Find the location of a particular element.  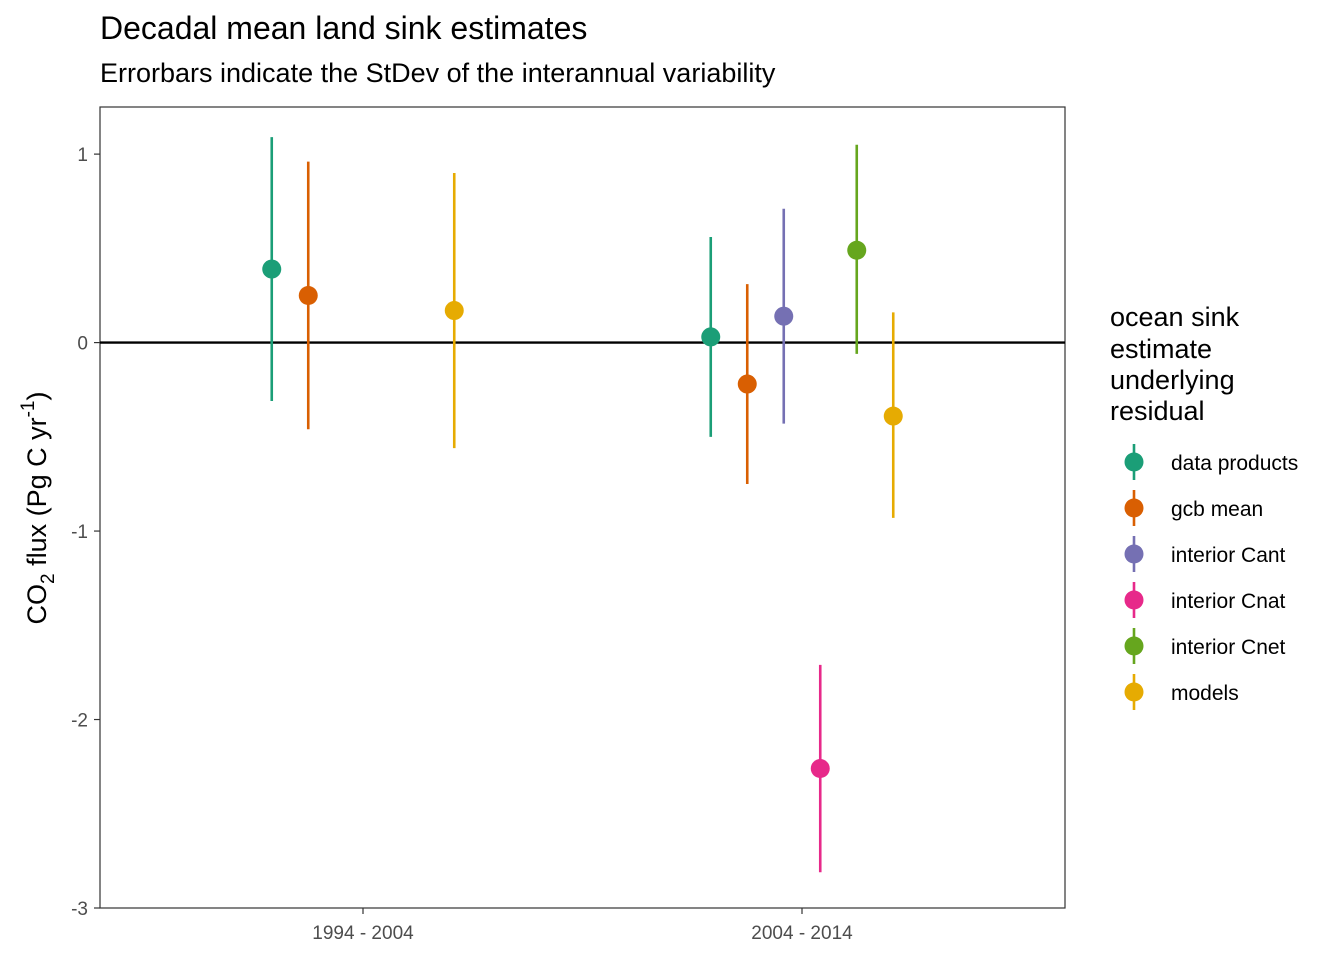

legend-label: data products is located at coordinates (1234, 463).